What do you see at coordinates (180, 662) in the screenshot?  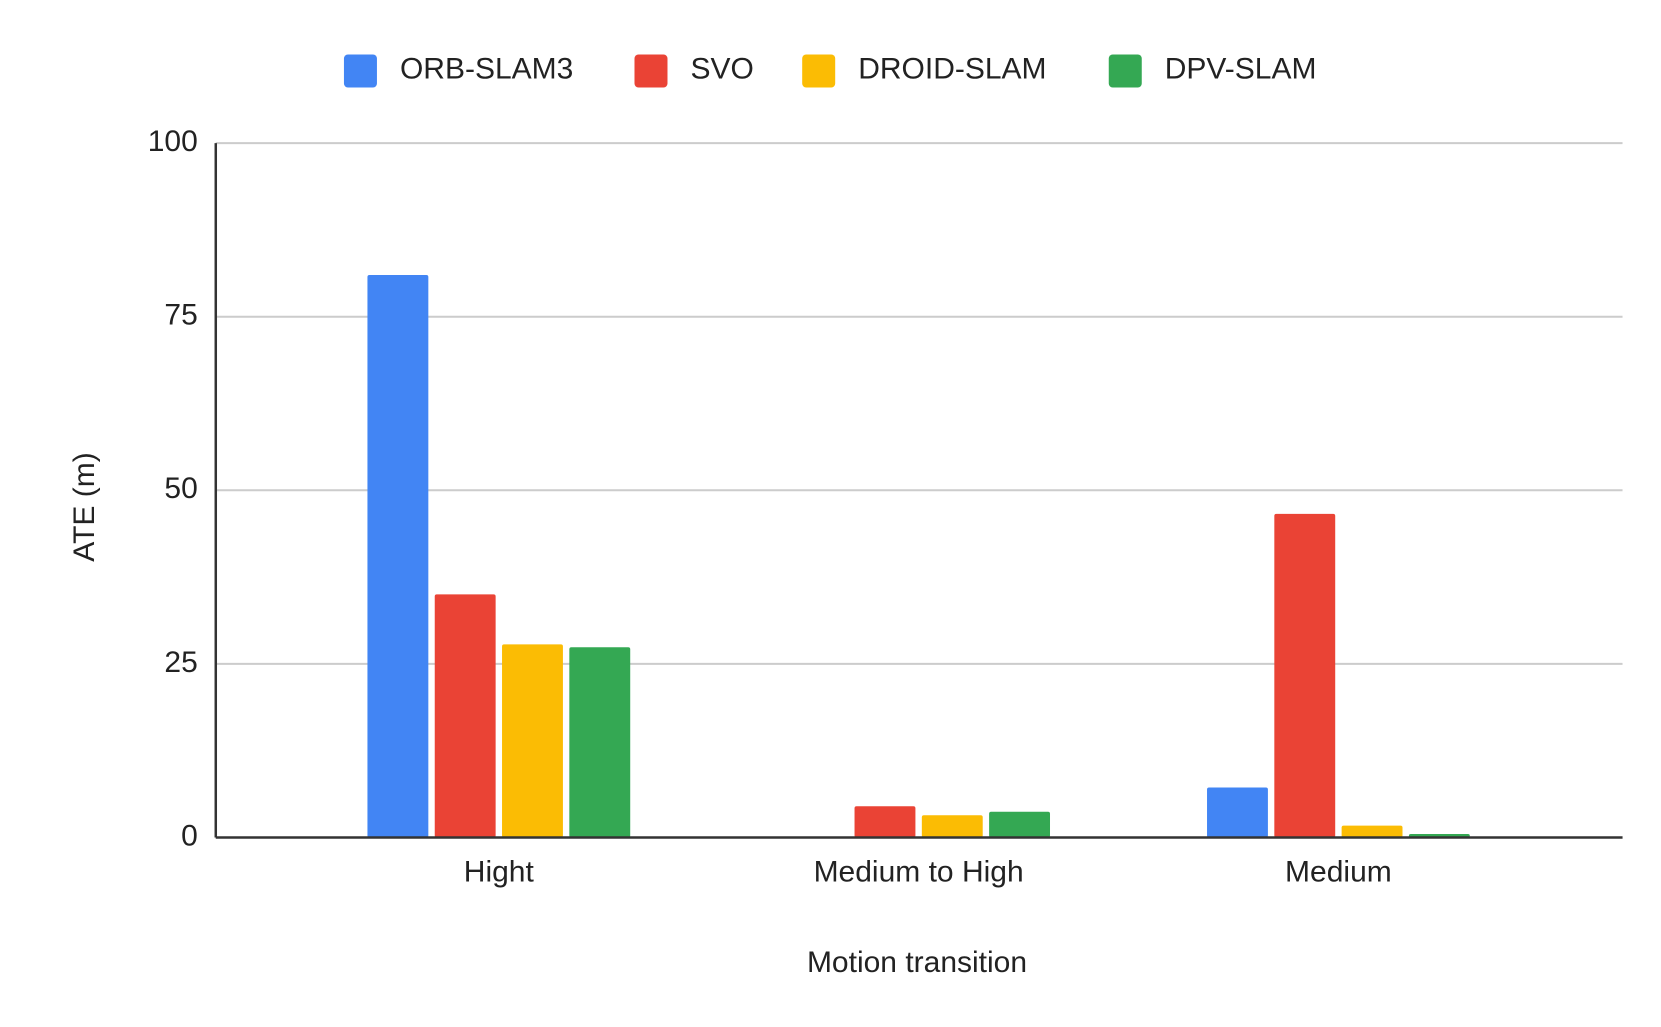 I see `y-tick-label: 25` at bounding box center [180, 662].